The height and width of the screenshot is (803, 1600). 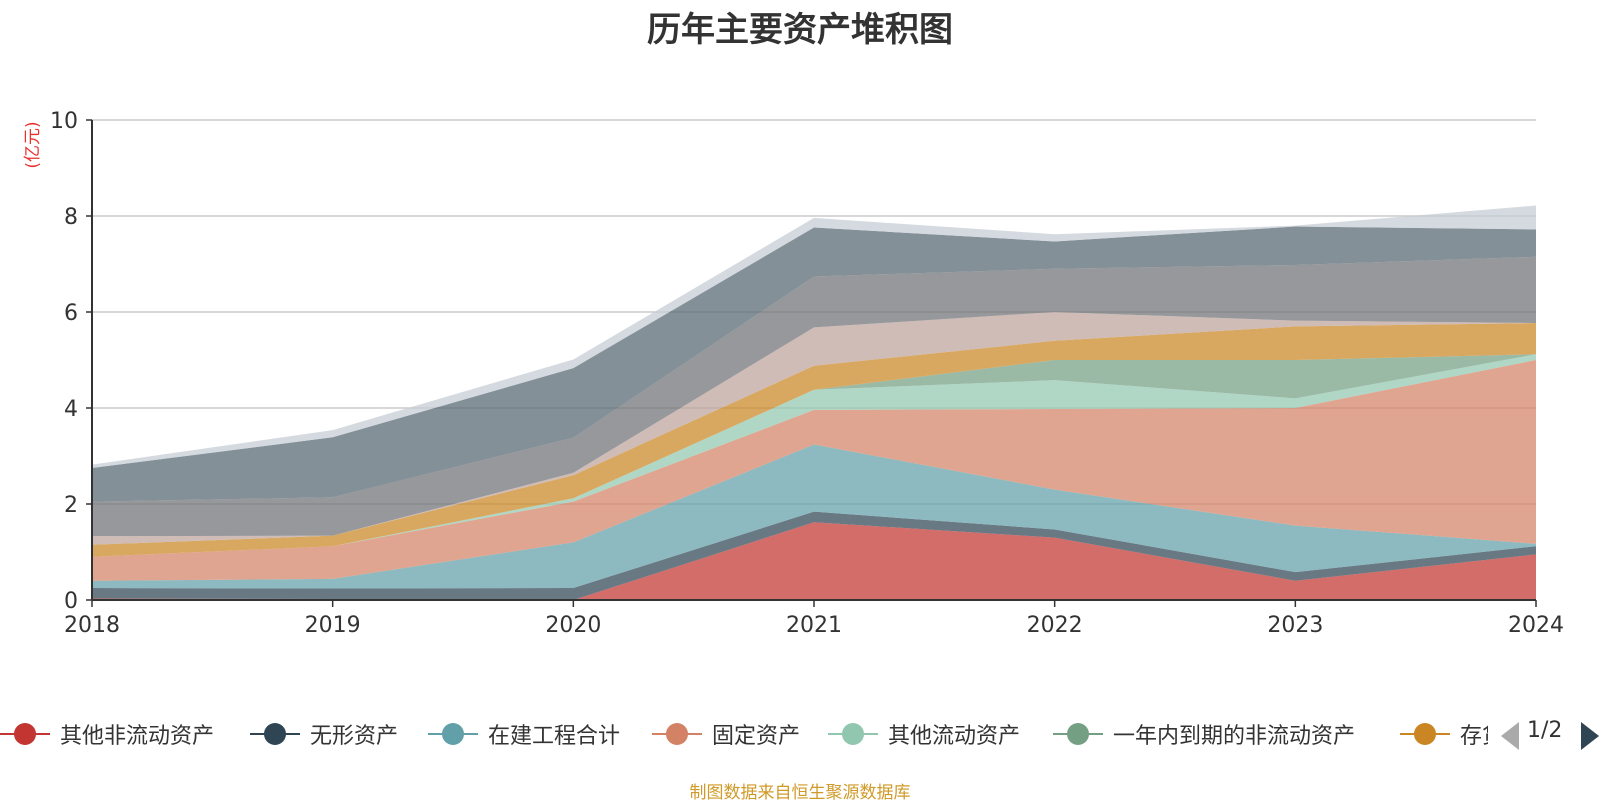 I want to click on legend-page-indicator: 1/2, so click(x=1545, y=730).